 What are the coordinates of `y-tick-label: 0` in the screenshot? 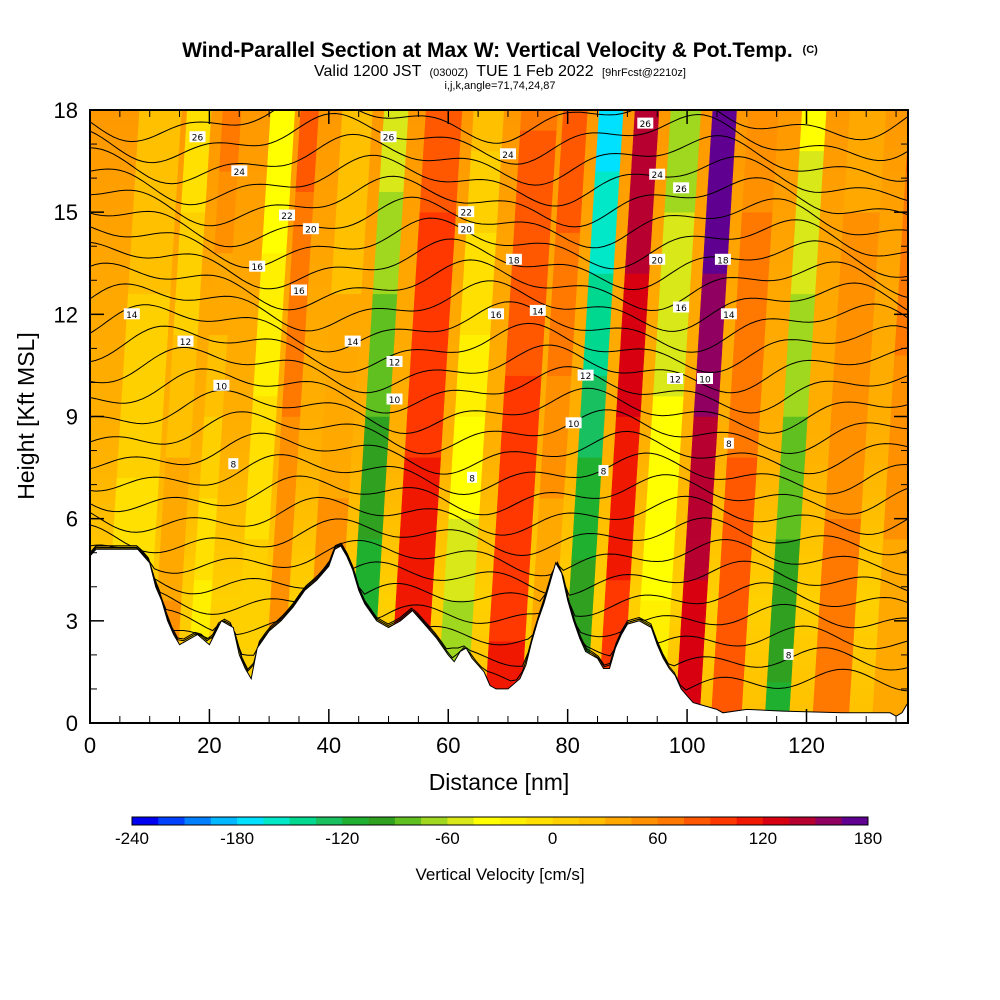 It's located at (72, 723).